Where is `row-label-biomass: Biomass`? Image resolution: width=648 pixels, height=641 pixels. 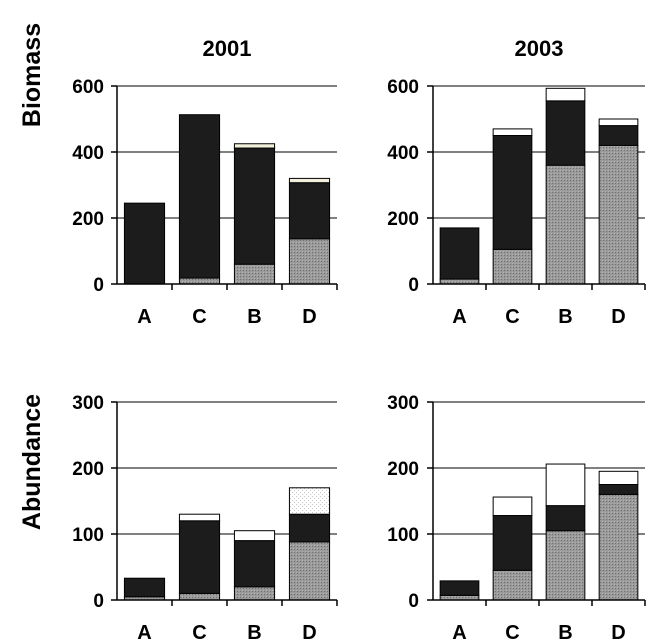
row-label-biomass: Biomass is located at coordinates (32, 75).